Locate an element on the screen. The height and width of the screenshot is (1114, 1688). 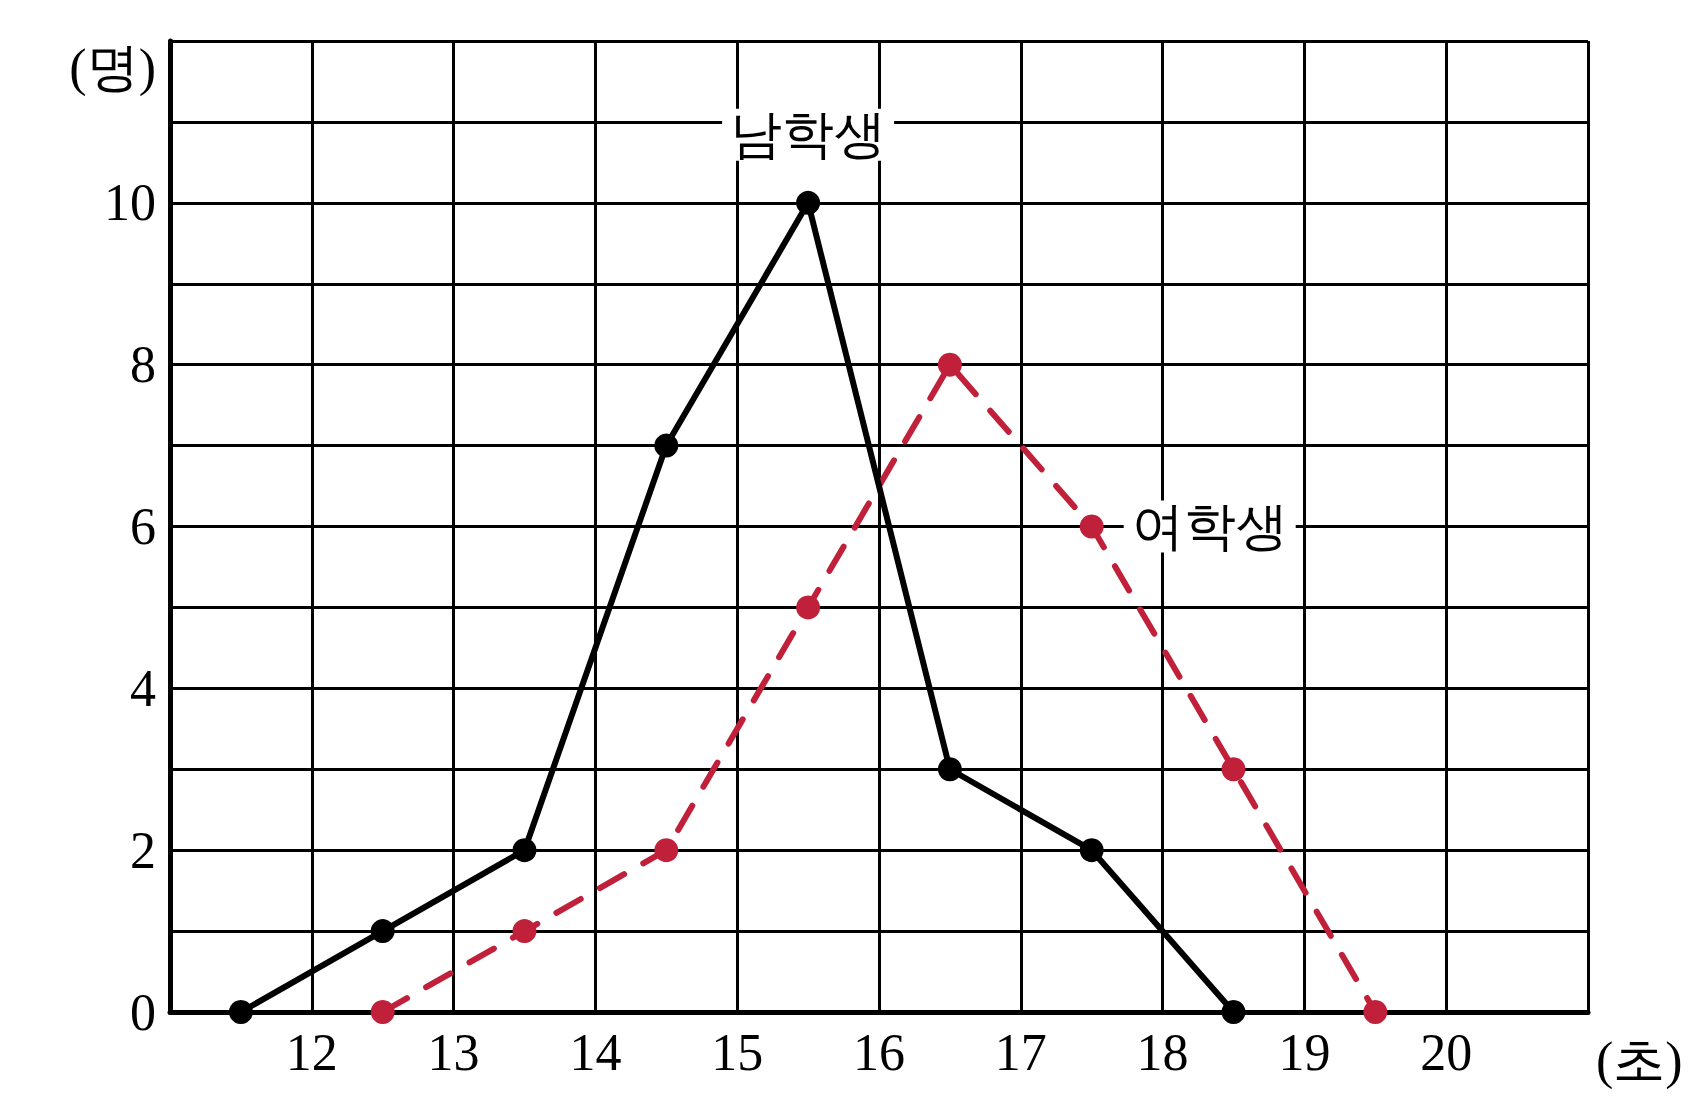
y-tick-label: 4 is located at coordinates (143, 688).